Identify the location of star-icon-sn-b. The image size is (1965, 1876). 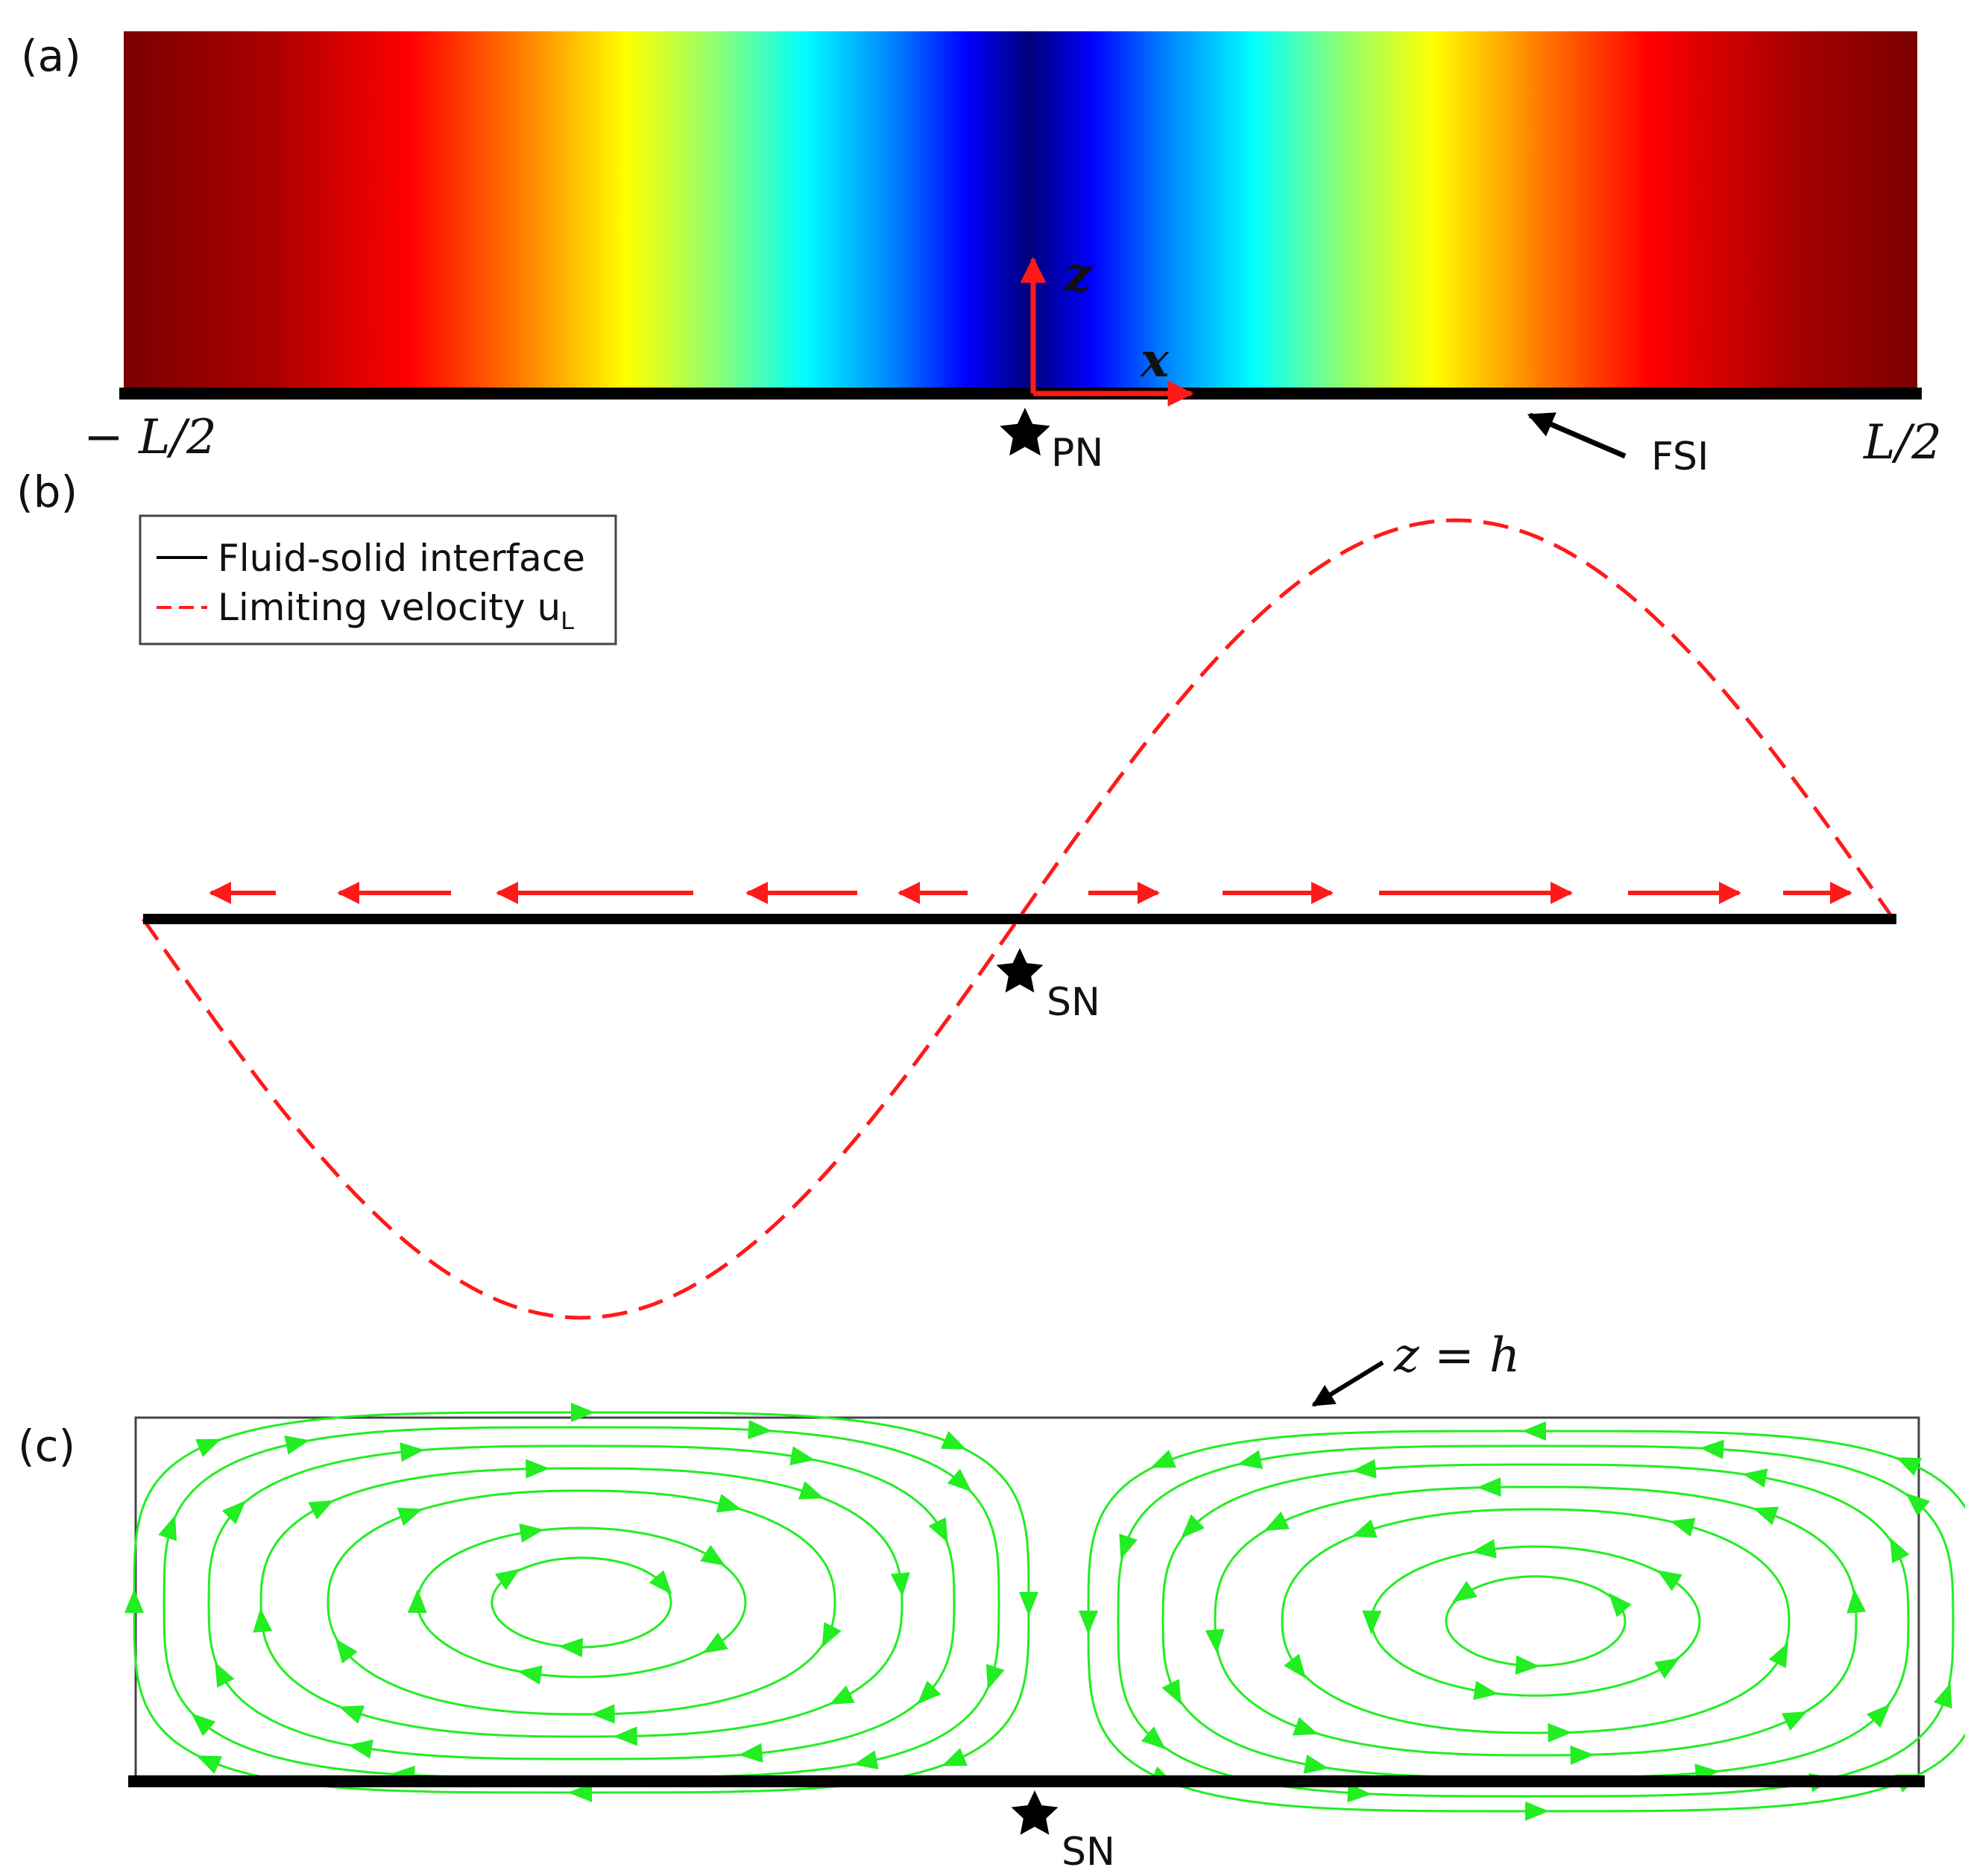
(1020, 970).